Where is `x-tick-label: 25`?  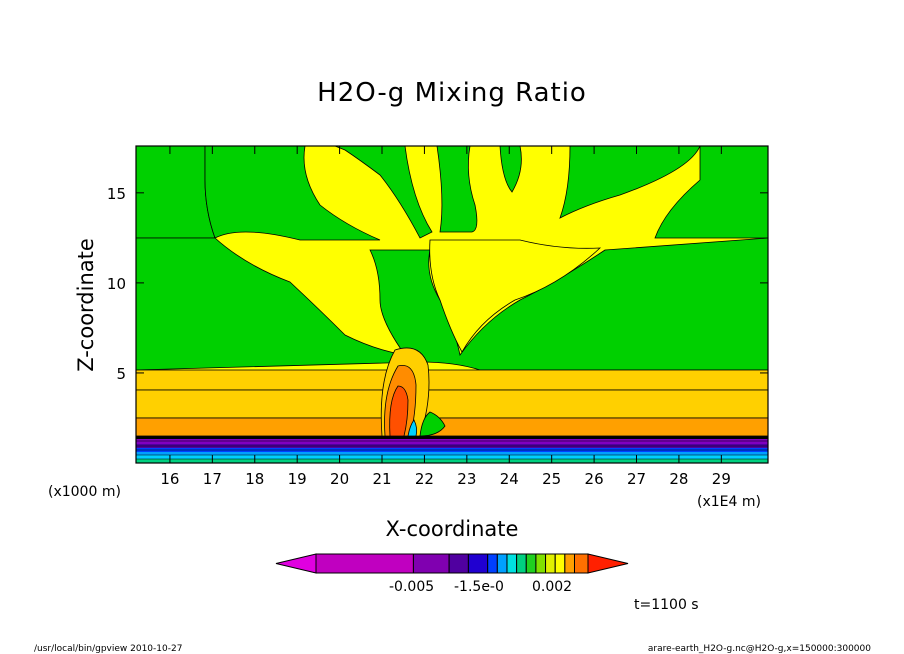 x-tick-label: 25 is located at coordinates (551, 479).